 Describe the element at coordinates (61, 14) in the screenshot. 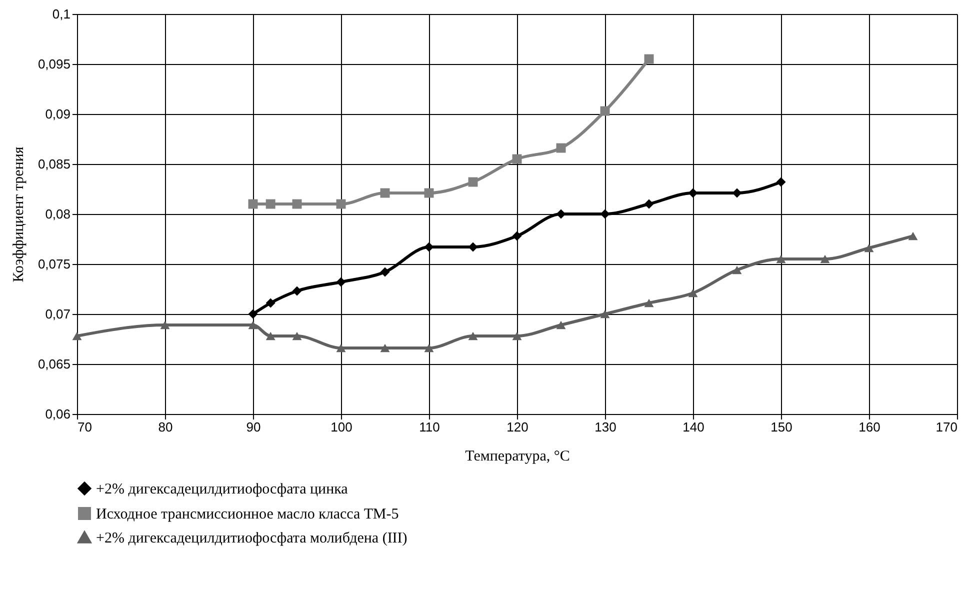

I see `y-tick-label: 0,1` at that location.